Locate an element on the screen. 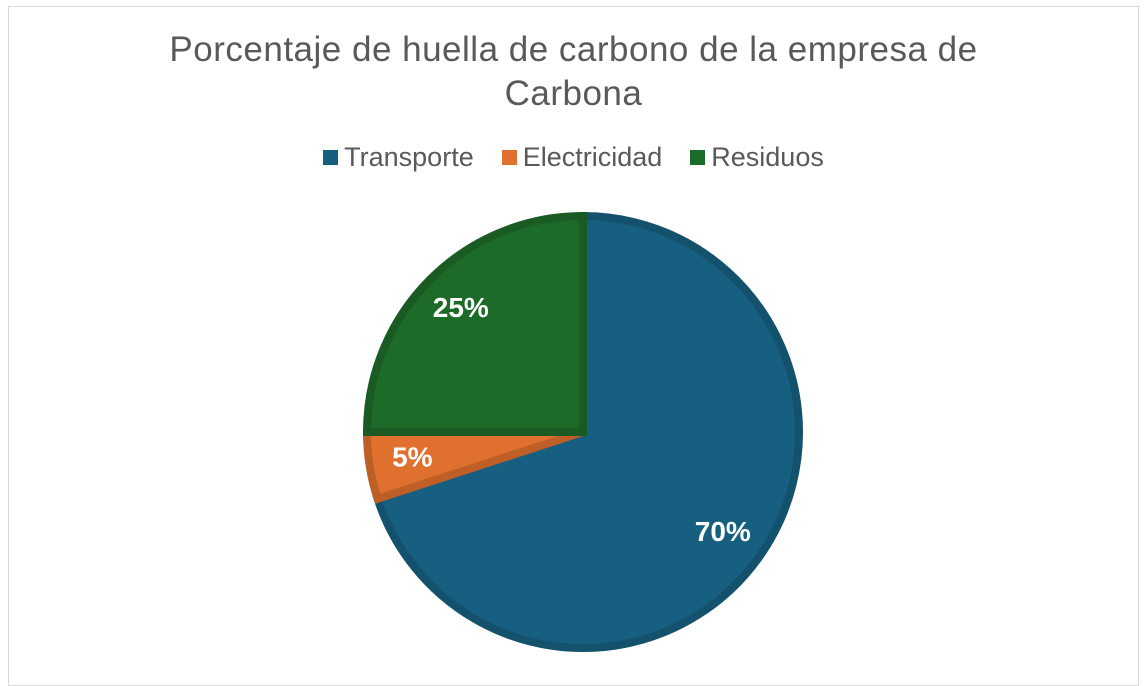 The image size is (1147, 686). legend-label: Residuos is located at coordinates (767, 157).